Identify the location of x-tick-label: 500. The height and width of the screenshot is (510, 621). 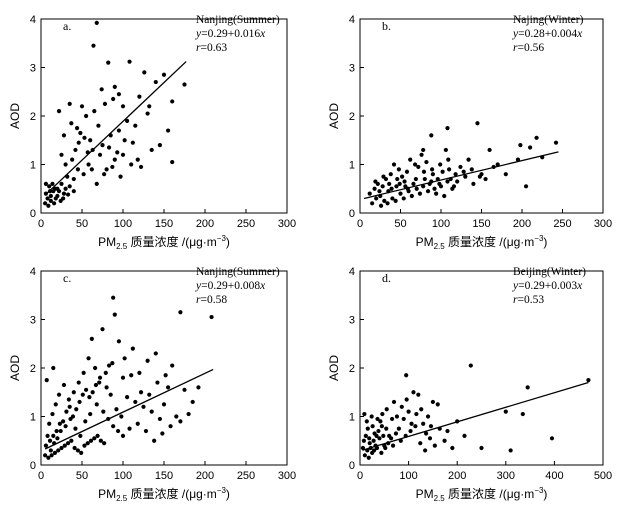
(603, 476).